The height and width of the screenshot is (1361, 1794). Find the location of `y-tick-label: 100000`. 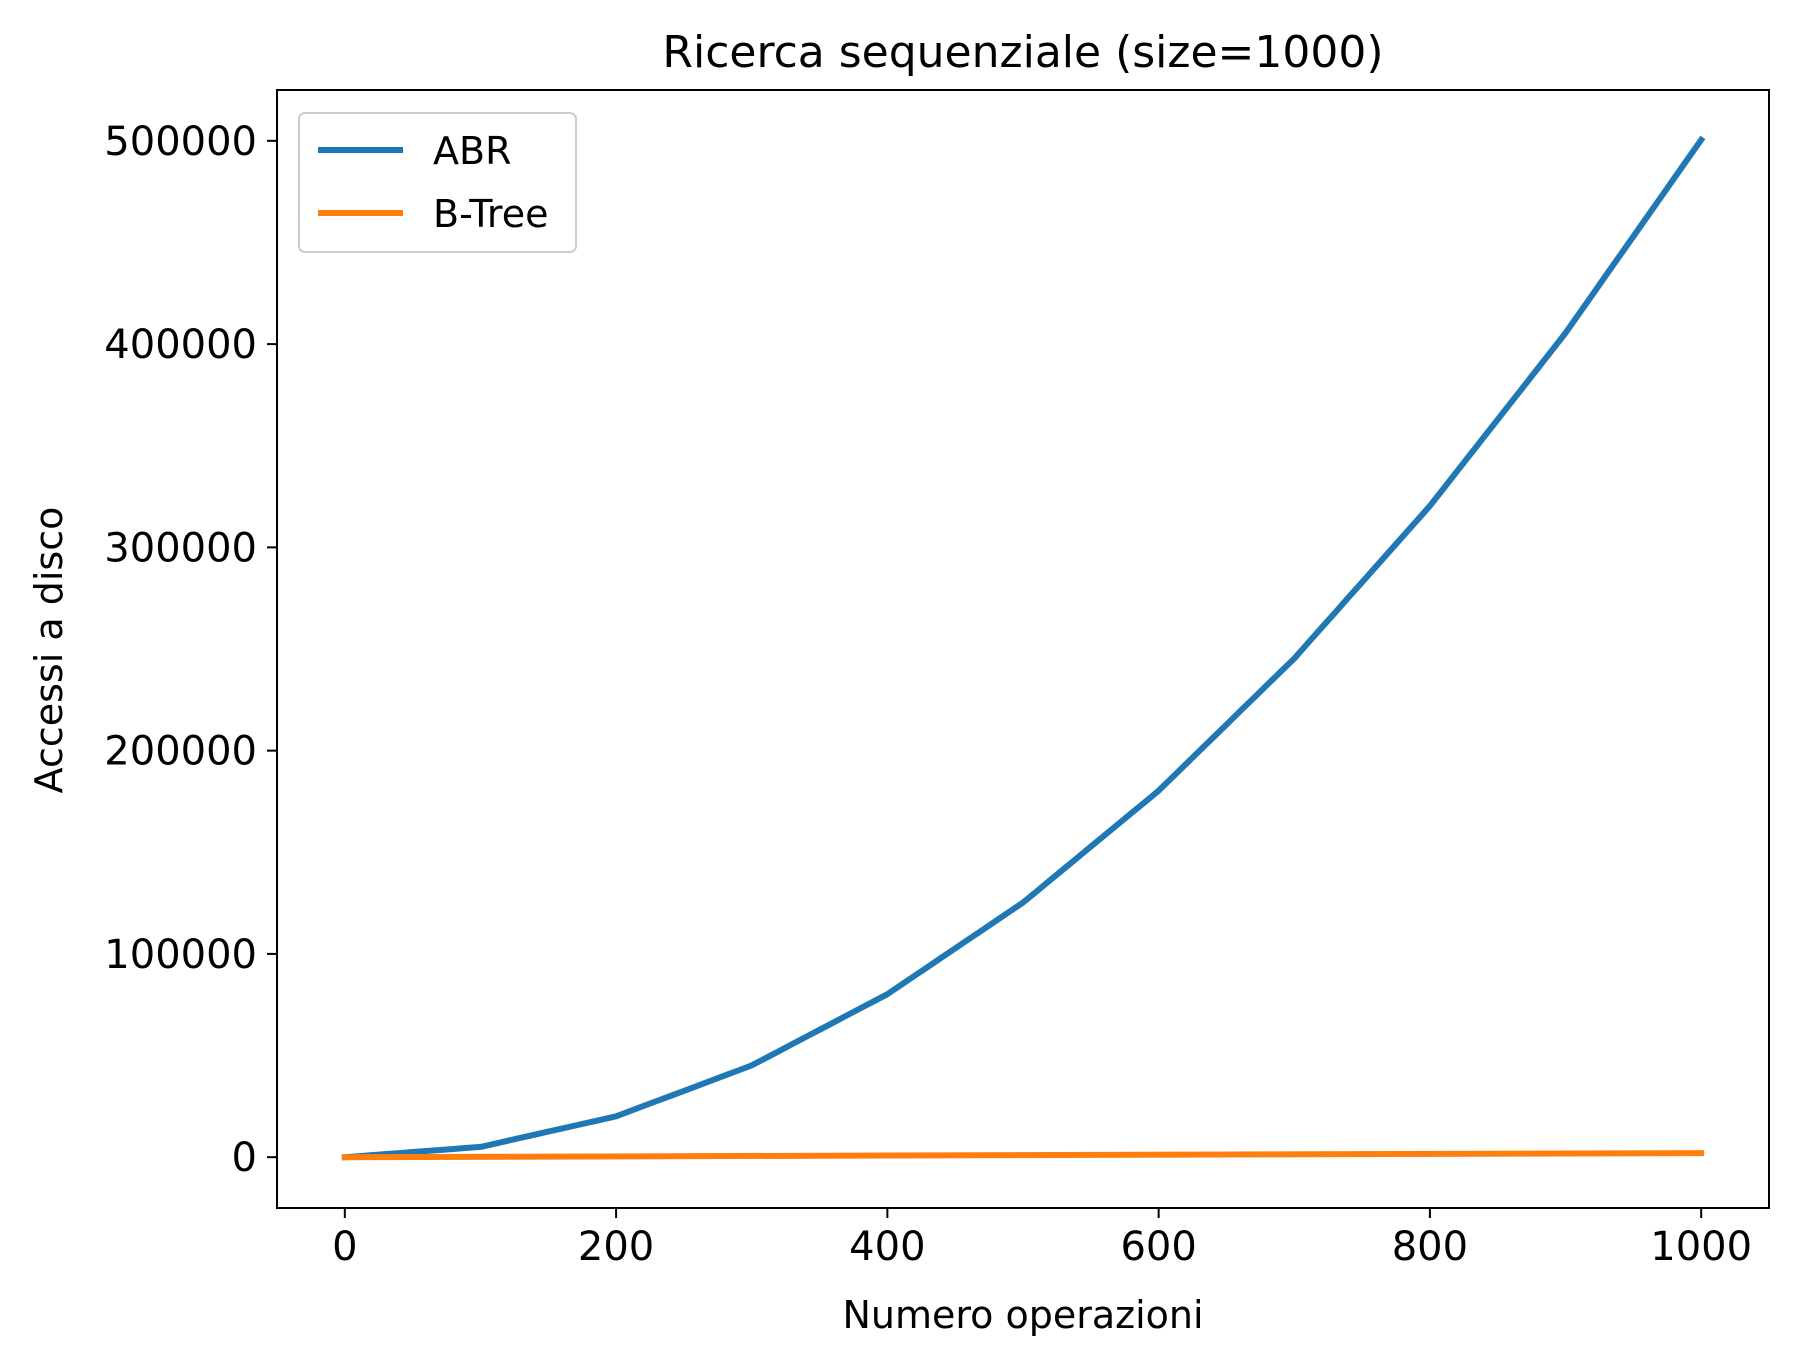

y-tick-label: 100000 is located at coordinates (180, 955).